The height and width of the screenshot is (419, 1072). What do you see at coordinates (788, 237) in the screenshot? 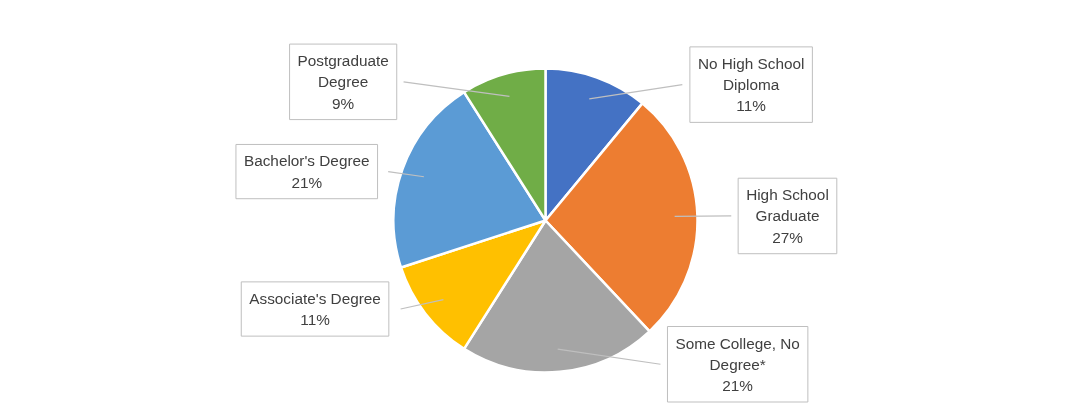
I see `data-label: 27%` at bounding box center [788, 237].